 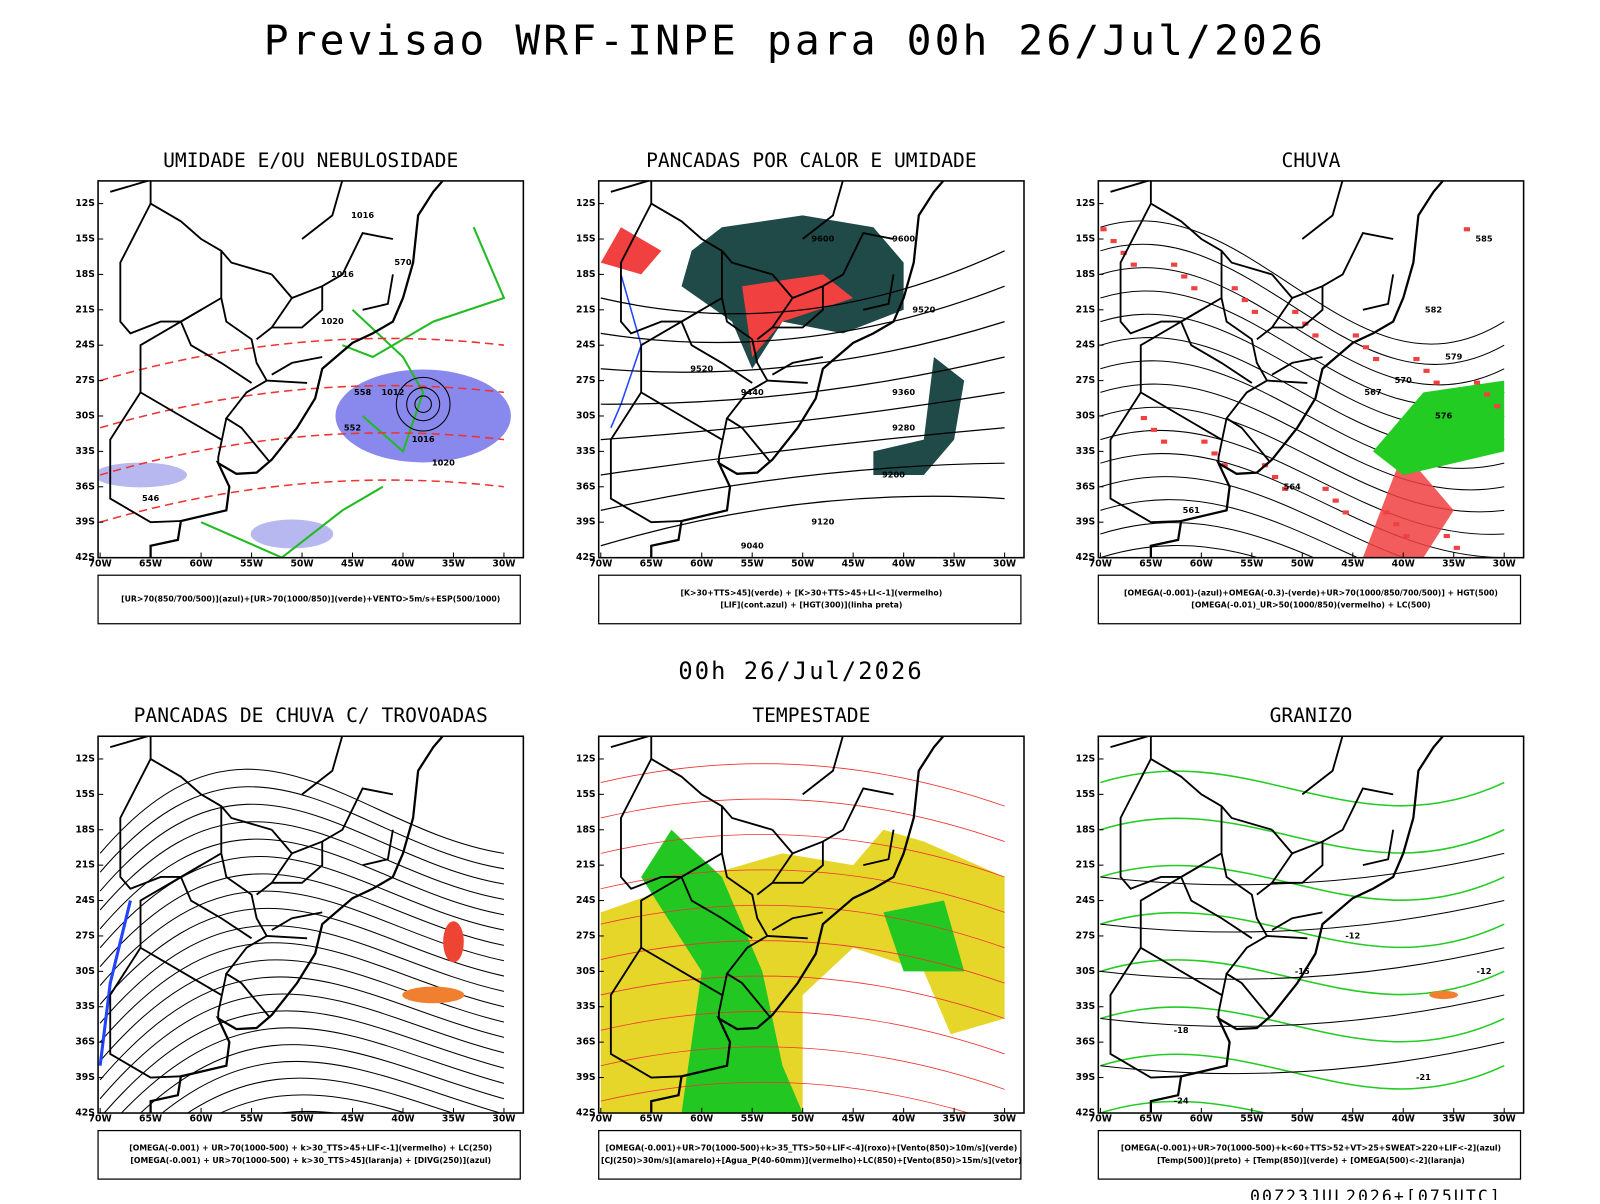 What do you see at coordinates (433, 995) in the screenshot?
I see `storm-area` at bounding box center [433, 995].